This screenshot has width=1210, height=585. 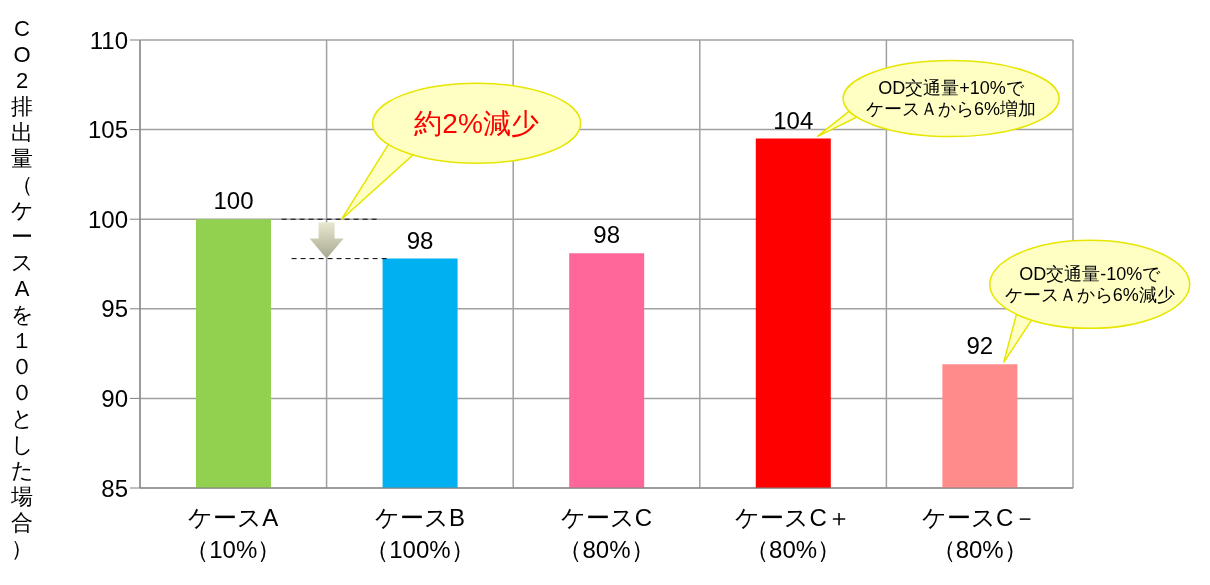 I want to click on y-tick-label: 90, so click(x=114, y=398).